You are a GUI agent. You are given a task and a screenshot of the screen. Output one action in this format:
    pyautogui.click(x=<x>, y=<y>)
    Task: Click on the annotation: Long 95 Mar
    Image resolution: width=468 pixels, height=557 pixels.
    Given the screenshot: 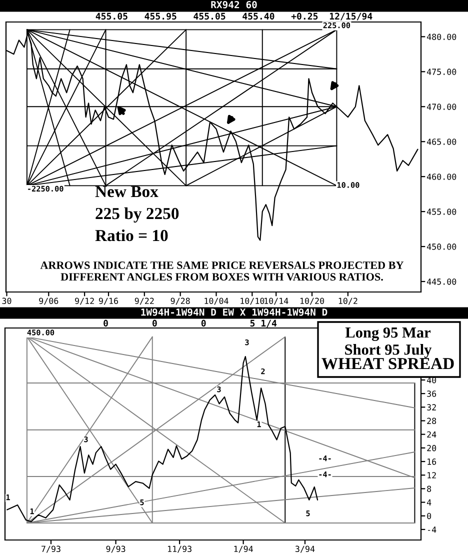 What is the action you would take?
    pyautogui.click(x=388, y=334)
    